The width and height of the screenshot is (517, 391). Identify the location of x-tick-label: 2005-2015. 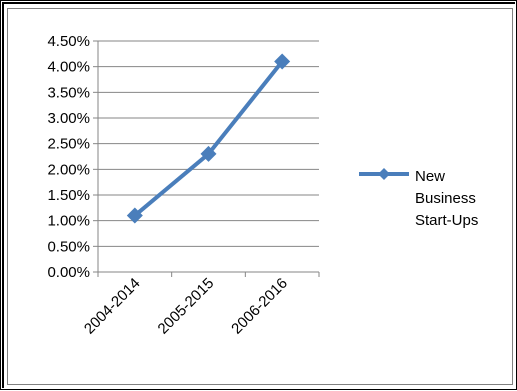
(186, 306).